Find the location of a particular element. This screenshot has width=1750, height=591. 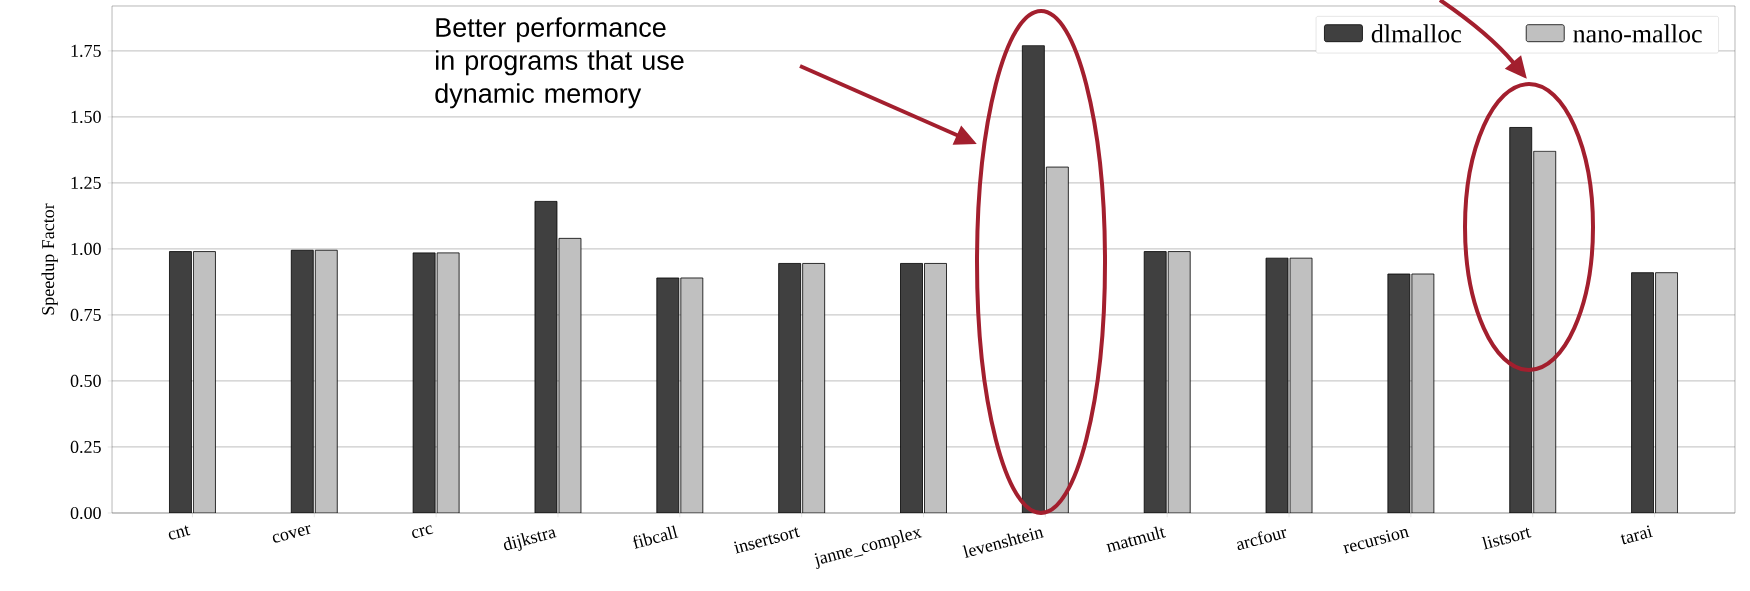

x-tick-label: matmult is located at coordinates (1136, 539).